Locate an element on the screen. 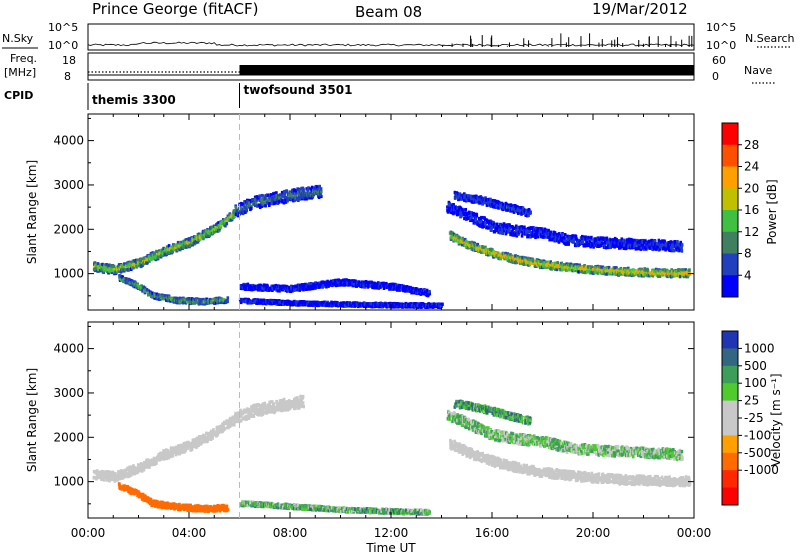 The height and width of the screenshot is (554, 800). freq-label: Freq. is located at coordinates (23, 58).